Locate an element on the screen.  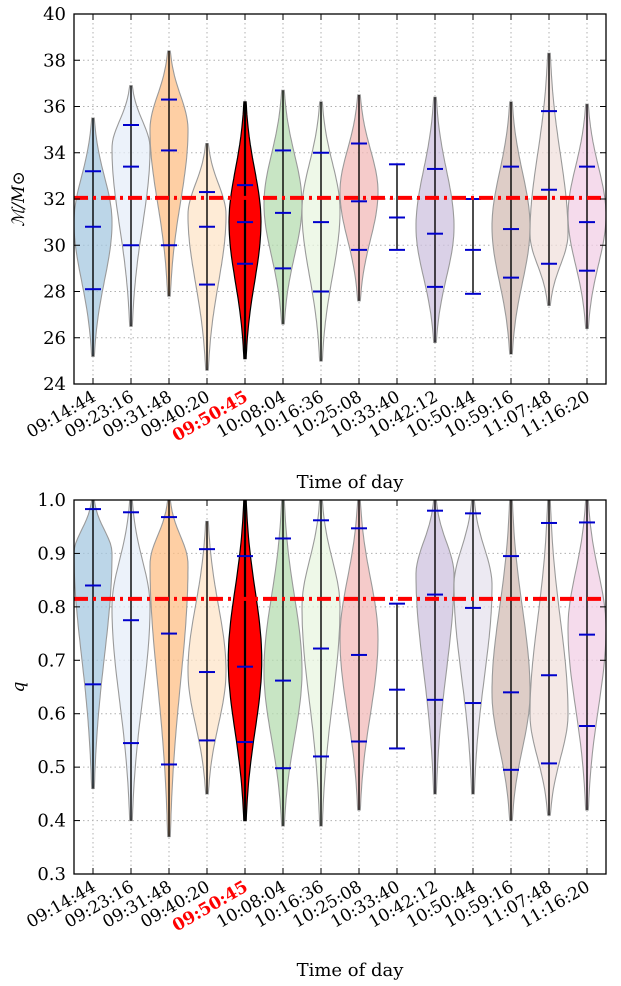
y-axis-label: q is located at coordinates (19, 686).